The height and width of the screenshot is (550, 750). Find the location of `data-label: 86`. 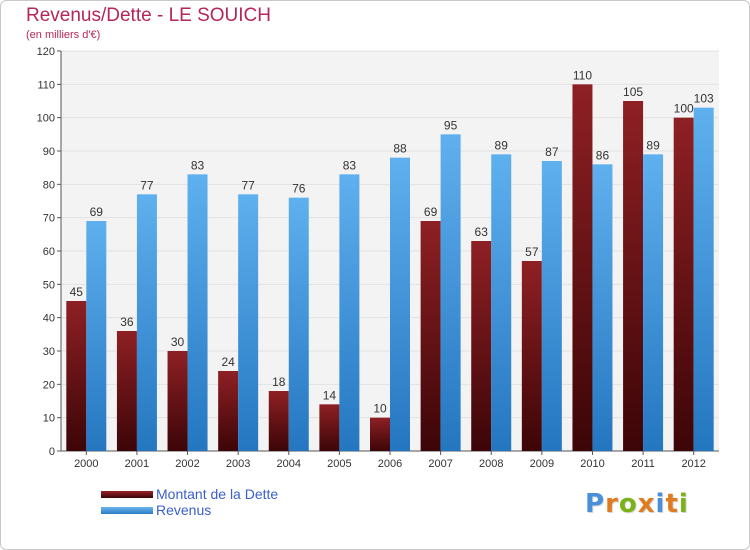

data-label: 86 is located at coordinates (603, 155).